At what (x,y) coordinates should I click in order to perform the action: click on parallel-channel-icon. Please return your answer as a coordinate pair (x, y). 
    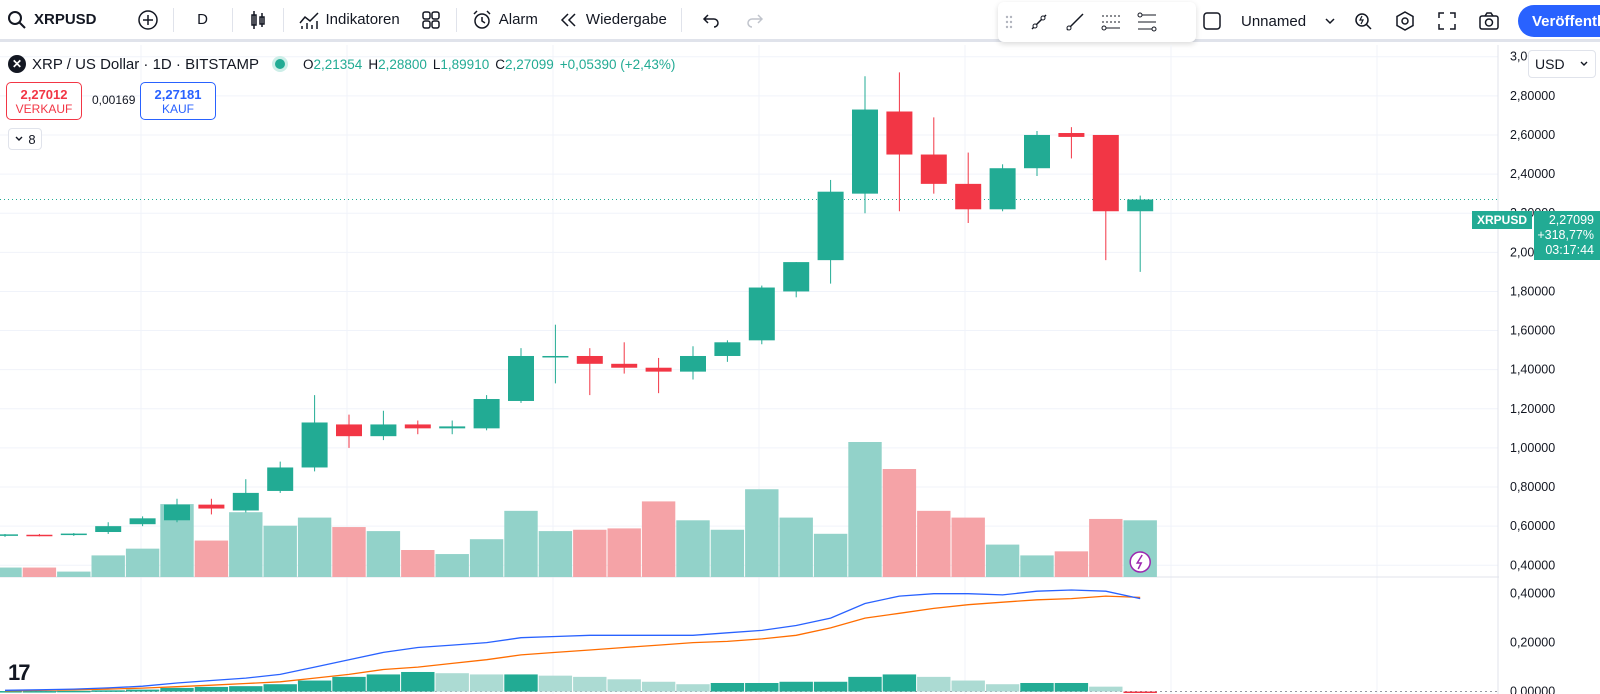
    Looking at the image, I should click on (1147, 22).